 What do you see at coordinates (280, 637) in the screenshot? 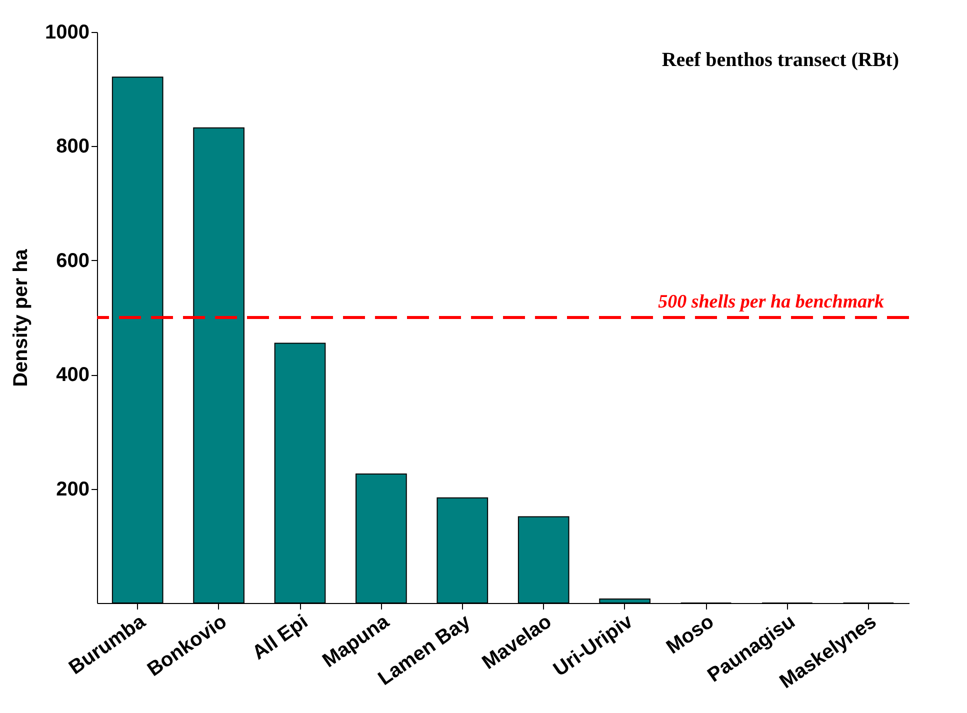
I see `x-tick-label: All Epi` at bounding box center [280, 637].